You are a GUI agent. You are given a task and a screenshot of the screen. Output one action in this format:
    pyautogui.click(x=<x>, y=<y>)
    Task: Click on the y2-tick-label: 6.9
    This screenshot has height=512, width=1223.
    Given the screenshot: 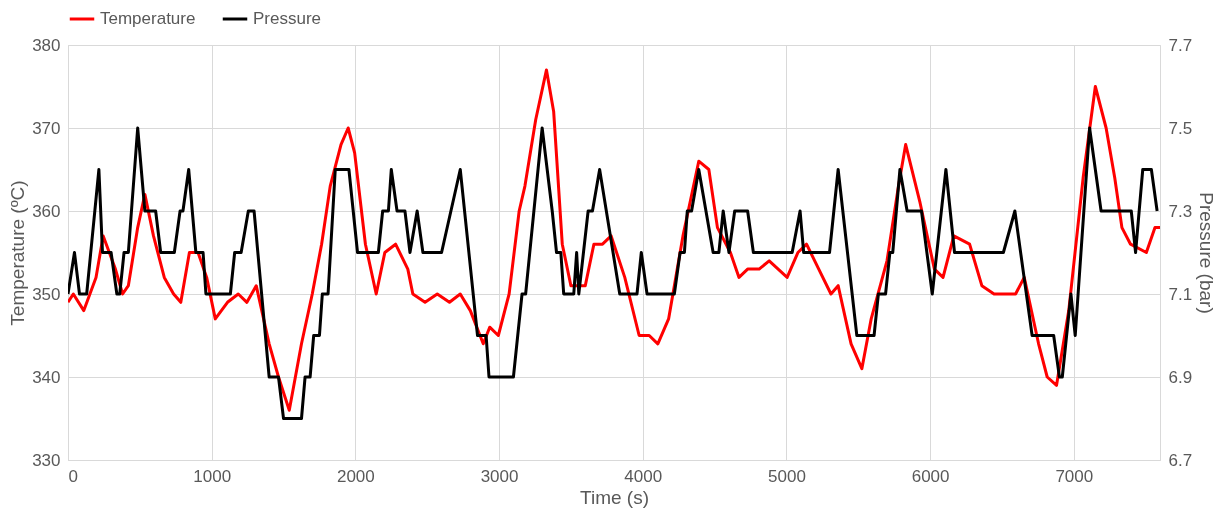 What is the action you would take?
    pyautogui.click(x=1180, y=377)
    